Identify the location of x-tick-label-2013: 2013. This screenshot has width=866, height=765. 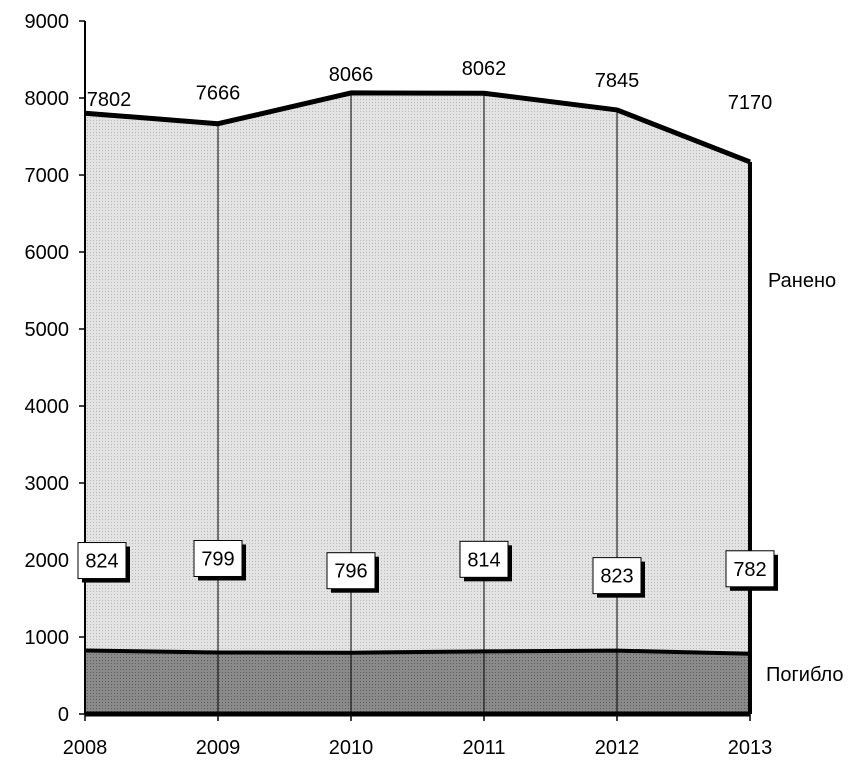
(750, 748).